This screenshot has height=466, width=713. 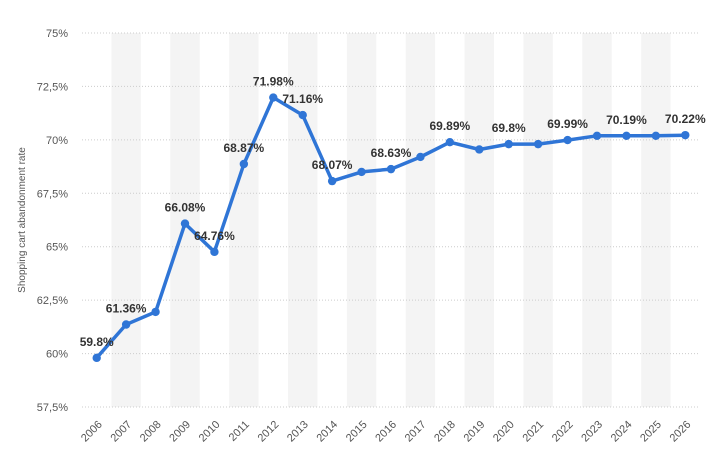 What do you see at coordinates (685, 119) in the screenshot?
I see `data-label: 70.22%` at bounding box center [685, 119].